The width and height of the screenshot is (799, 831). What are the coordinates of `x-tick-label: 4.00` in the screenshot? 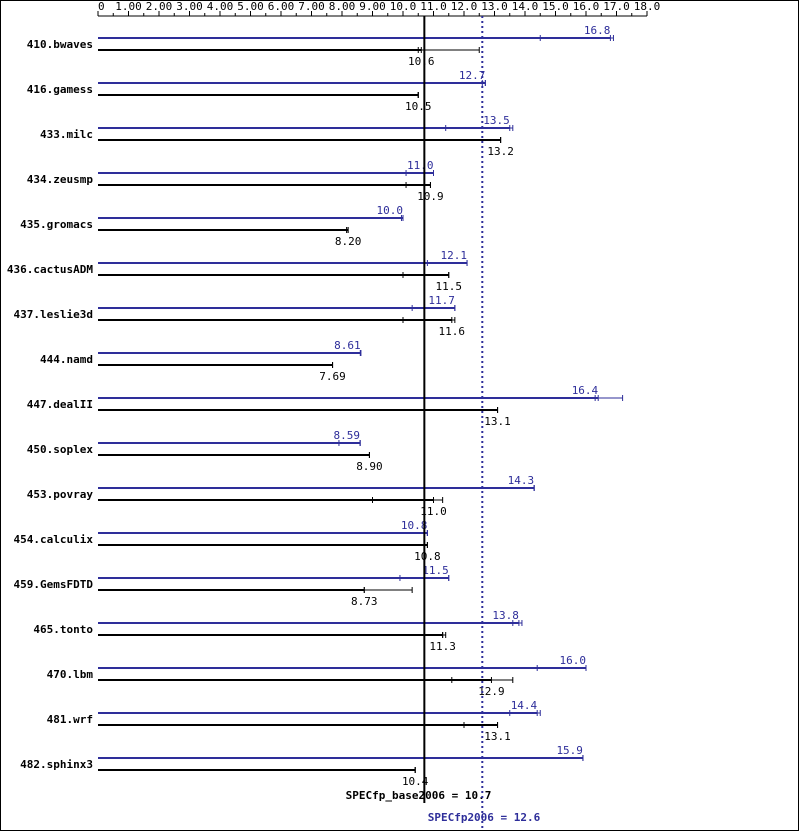 It's located at (220, 6).